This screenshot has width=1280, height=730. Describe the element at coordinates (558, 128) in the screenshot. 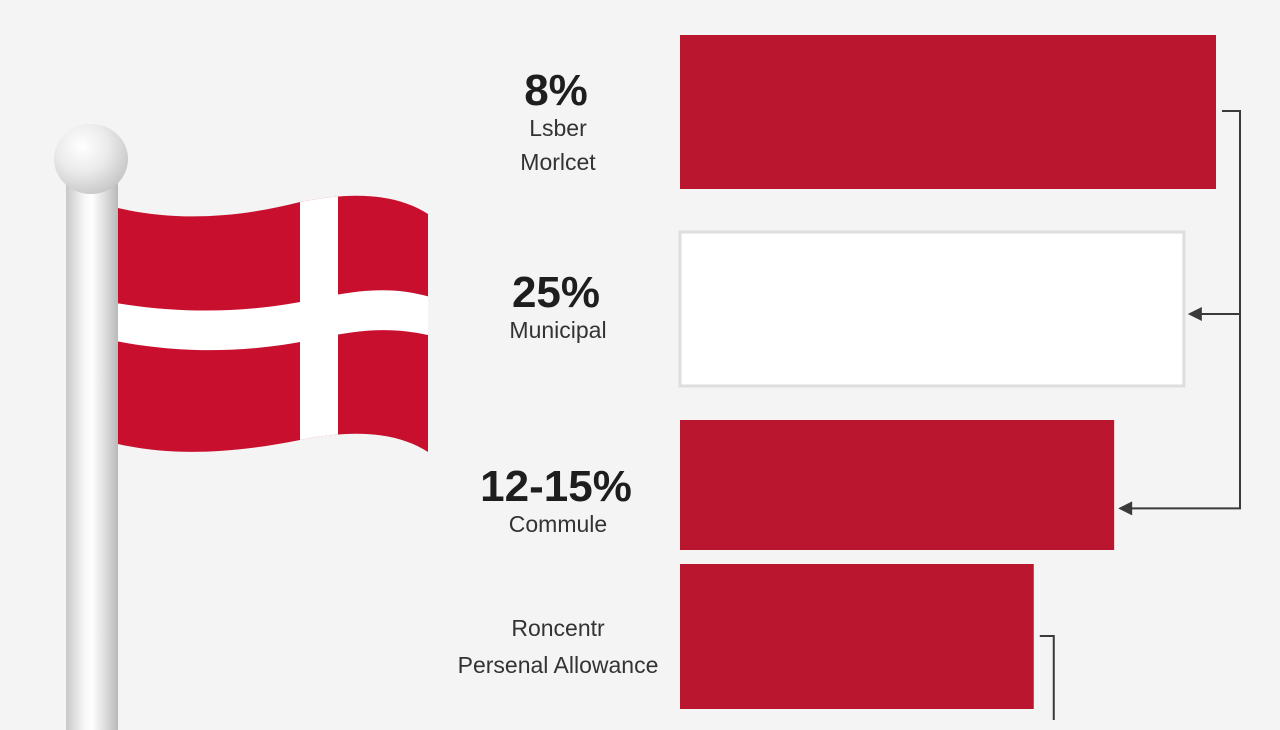

I see `category-label-1-line-1: Lsber` at that location.